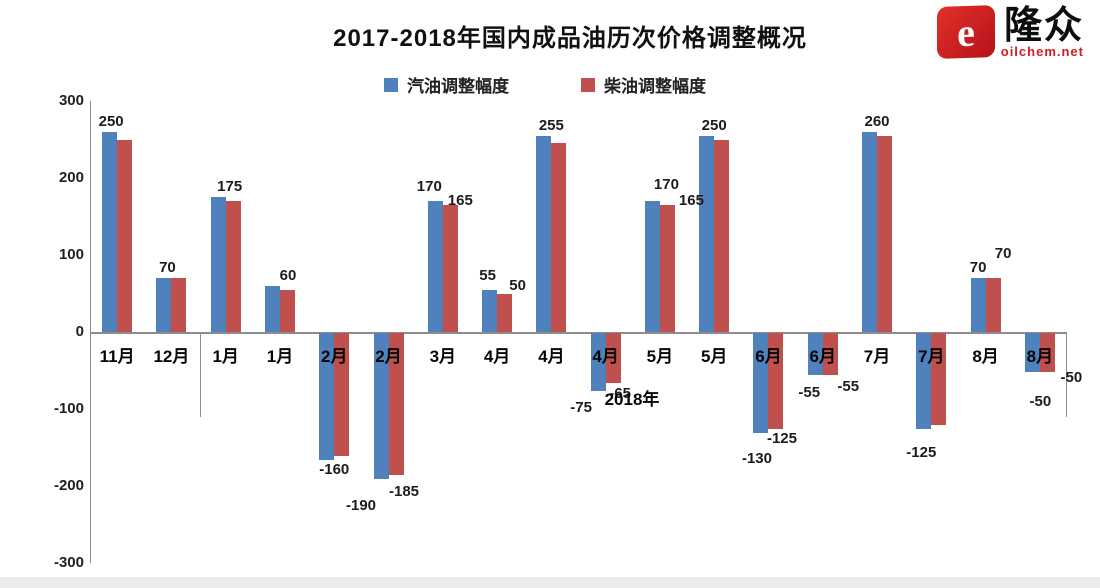 This screenshot has height=588, width=1100. I want to click on gasoline-value-label-7: 55, so click(487, 275).